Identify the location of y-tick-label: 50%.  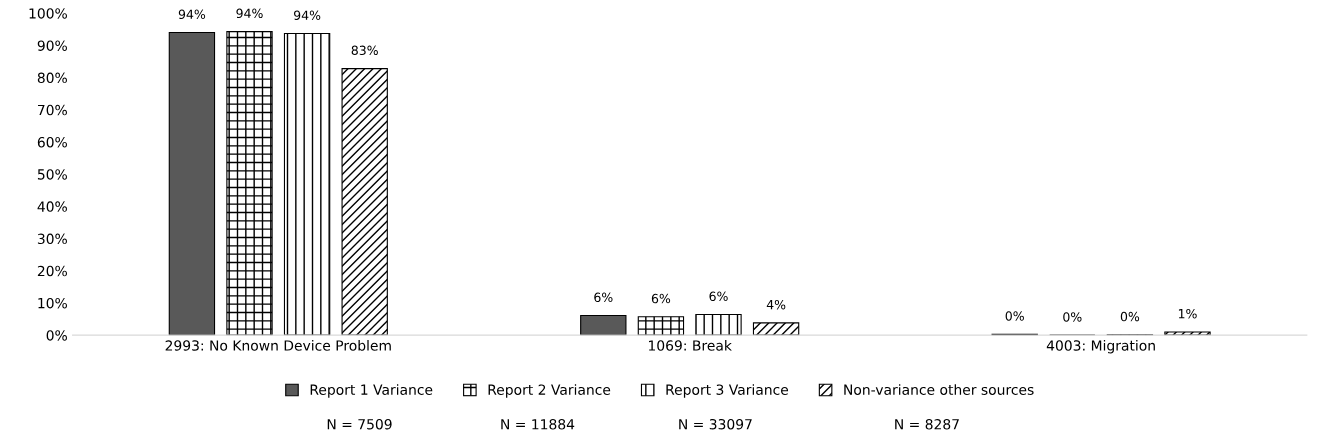
(52, 174).